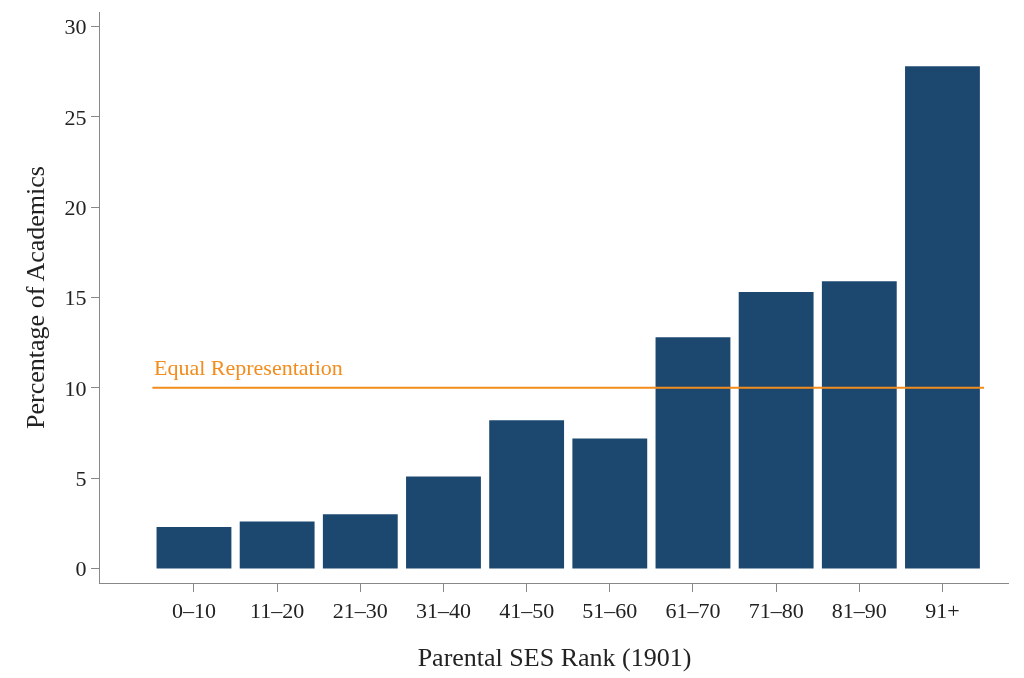 The width and height of the screenshot is (1024, 678). Describe the element at coordinates (75, 207) in the screenshot. I see `y-tick-label: 20` at that location.